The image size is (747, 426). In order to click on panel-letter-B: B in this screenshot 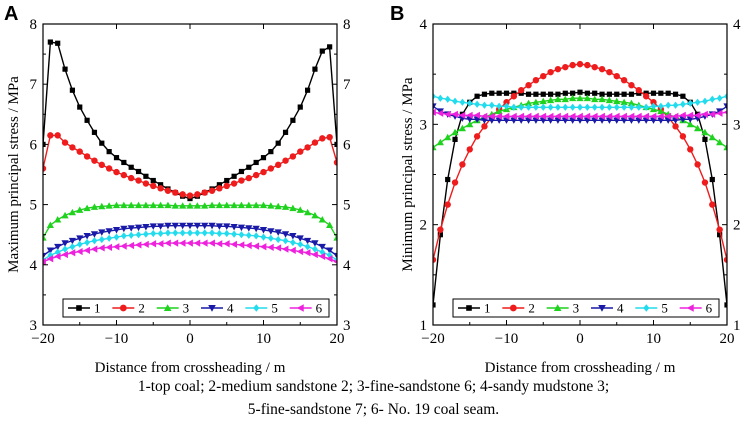, I will do `click(397, 14)`.